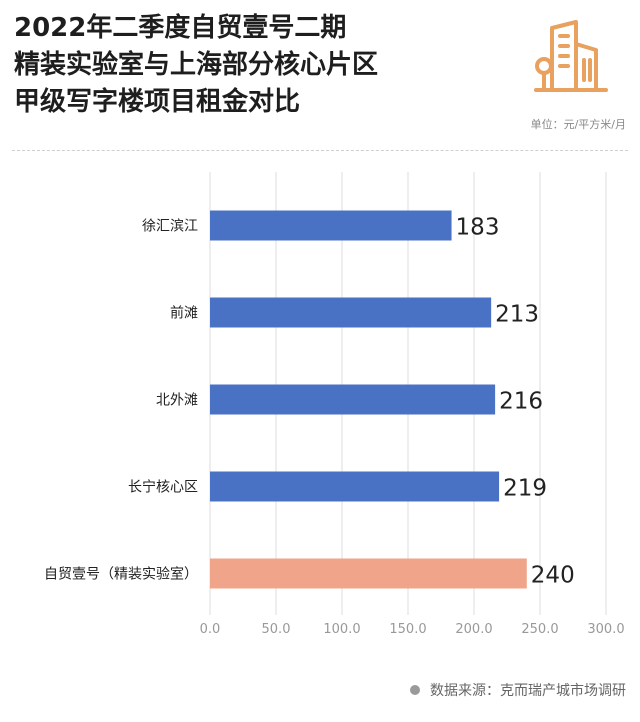 This screenshot has height=722, width=640. I want to click on x-tick-label: 50.0, so click(276, 629).